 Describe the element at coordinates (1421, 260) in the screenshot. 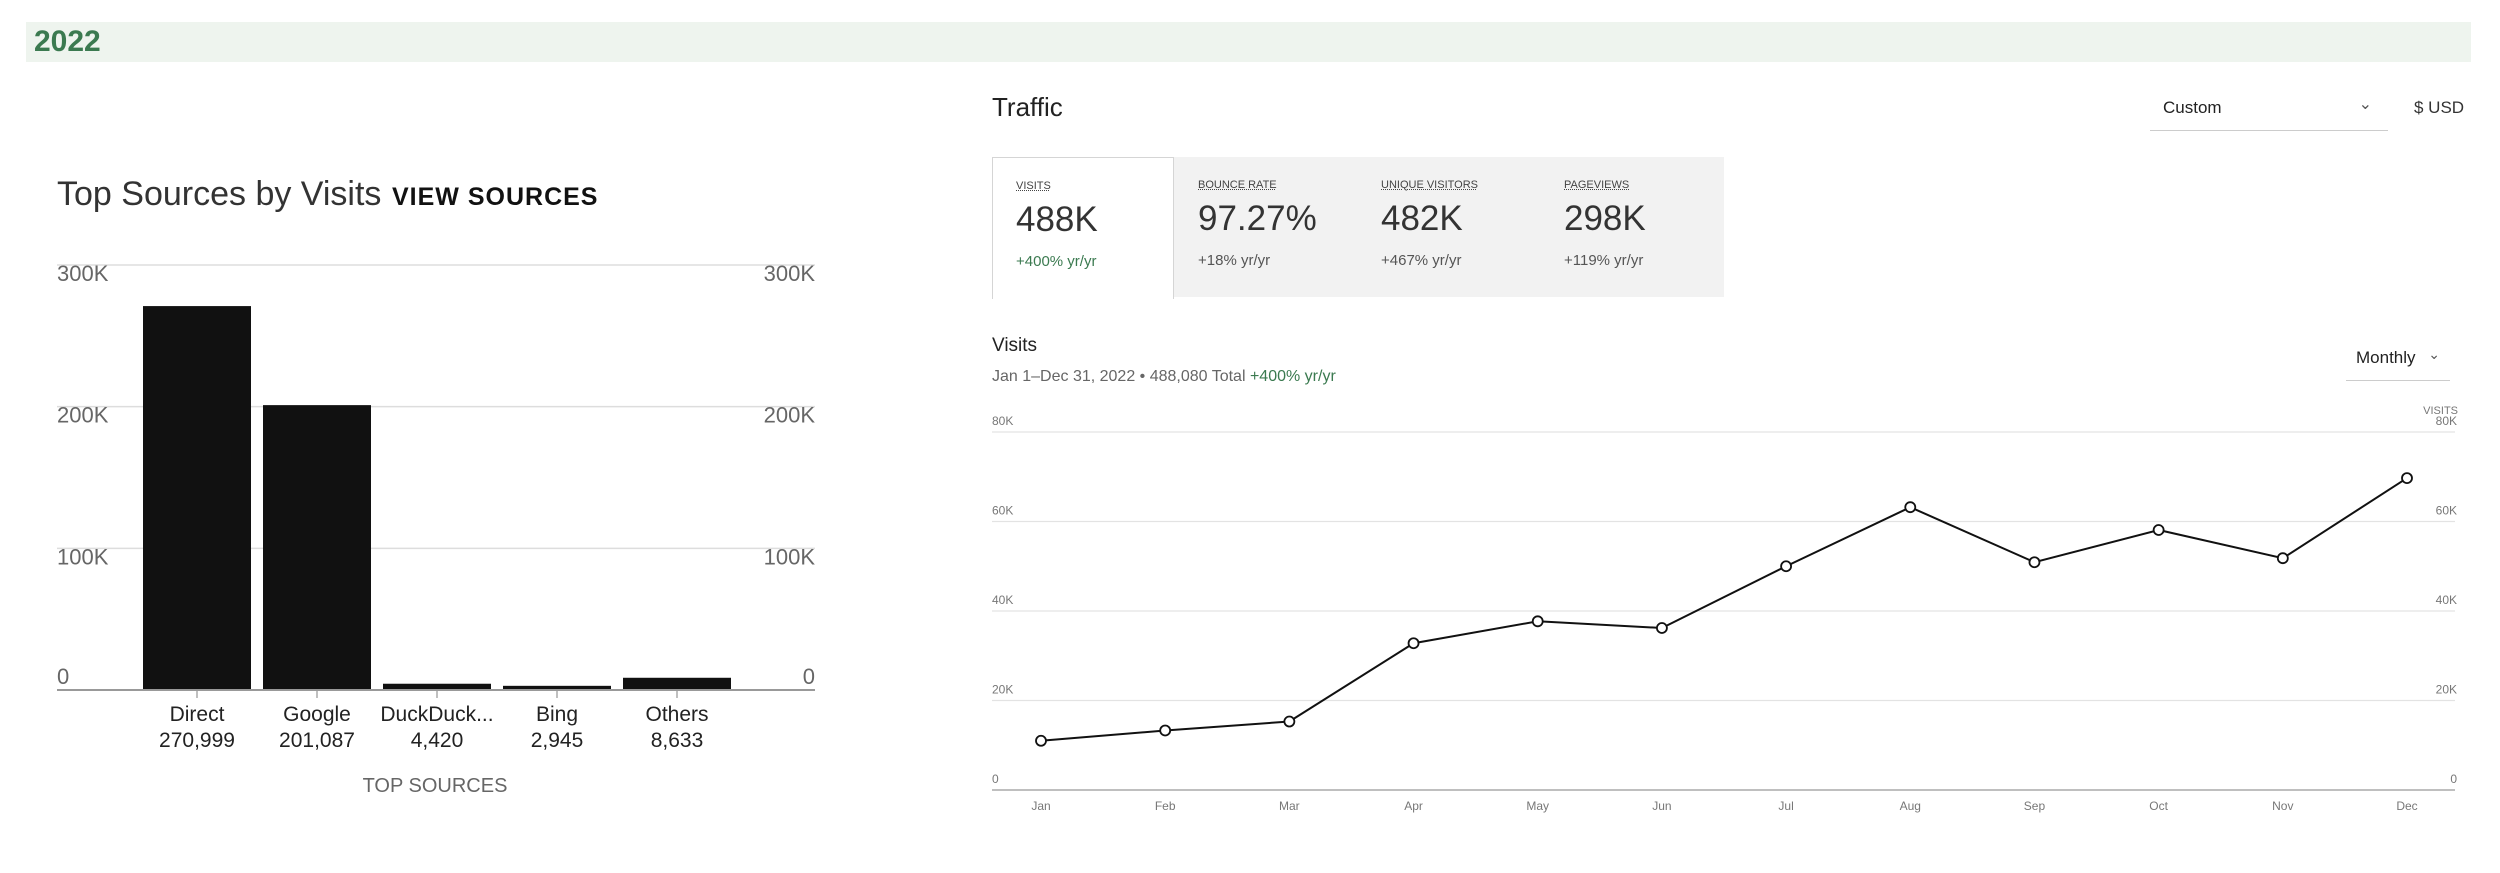

I see `metric-change: +467% yr/yr` at that location.